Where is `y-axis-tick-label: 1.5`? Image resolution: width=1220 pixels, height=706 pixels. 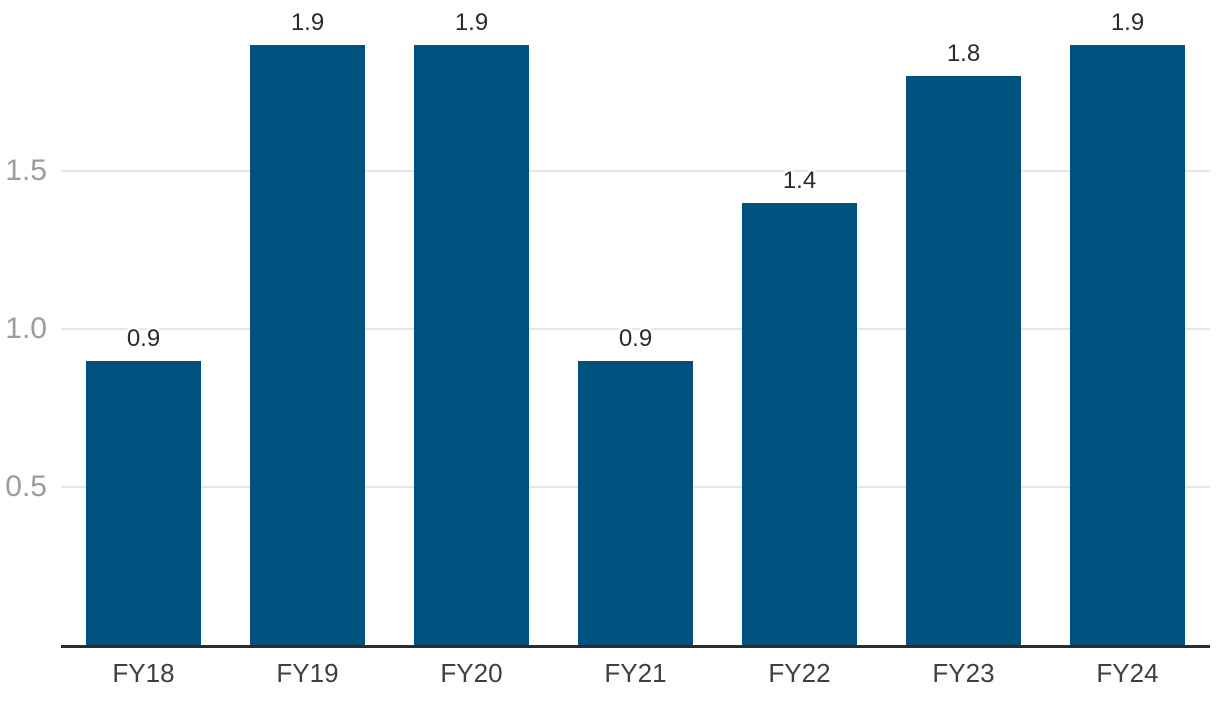 y-axis-tick-label: 1.5 is located at coordinates (26, 170).